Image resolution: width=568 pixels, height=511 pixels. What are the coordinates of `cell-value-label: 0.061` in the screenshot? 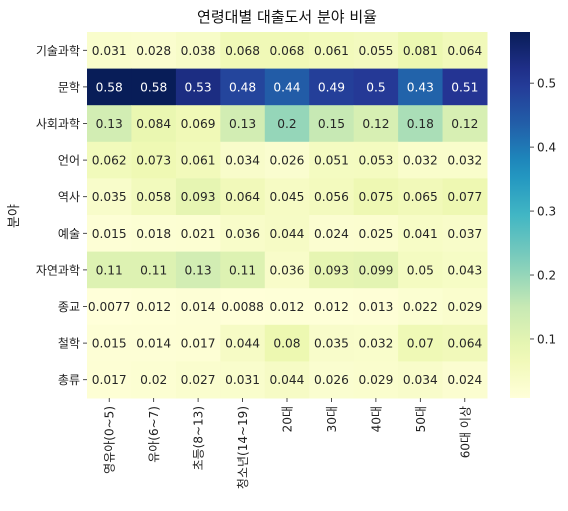 It's located at (331, 51).